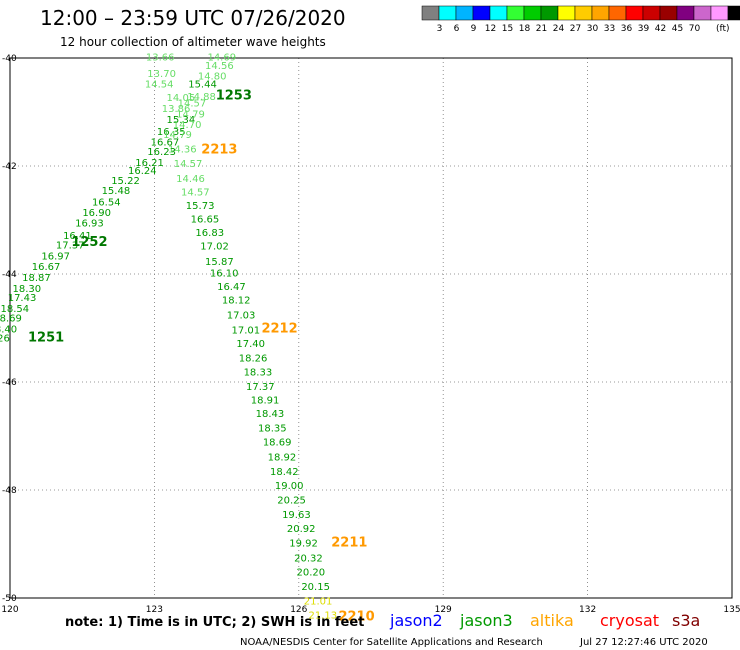  Describe the element at coordinates (9, 59) in the screenshot. I see `y-tick-label: -40` at that location.